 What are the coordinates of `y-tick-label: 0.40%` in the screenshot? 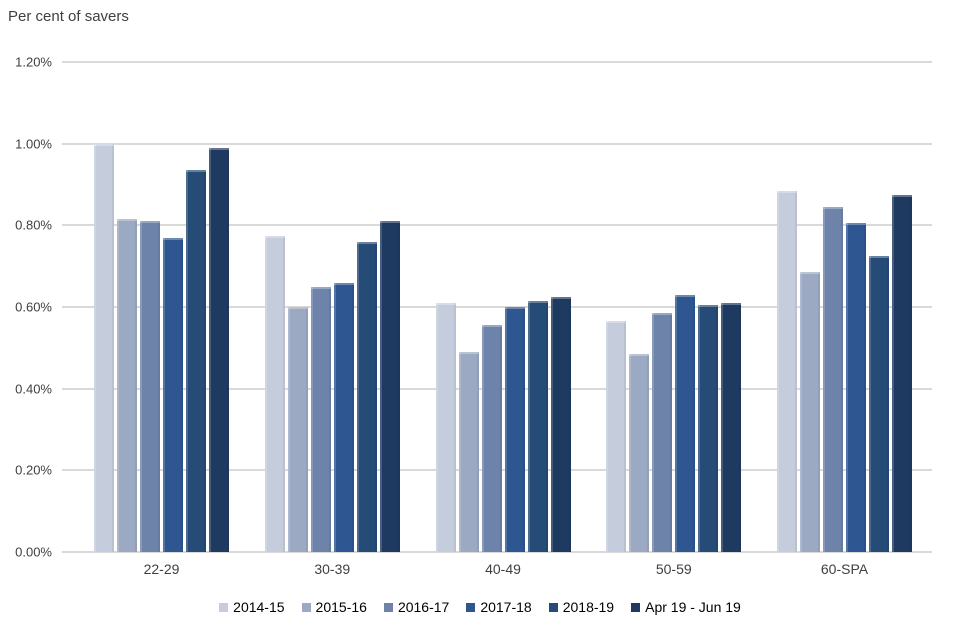 It's located at (33, 389).